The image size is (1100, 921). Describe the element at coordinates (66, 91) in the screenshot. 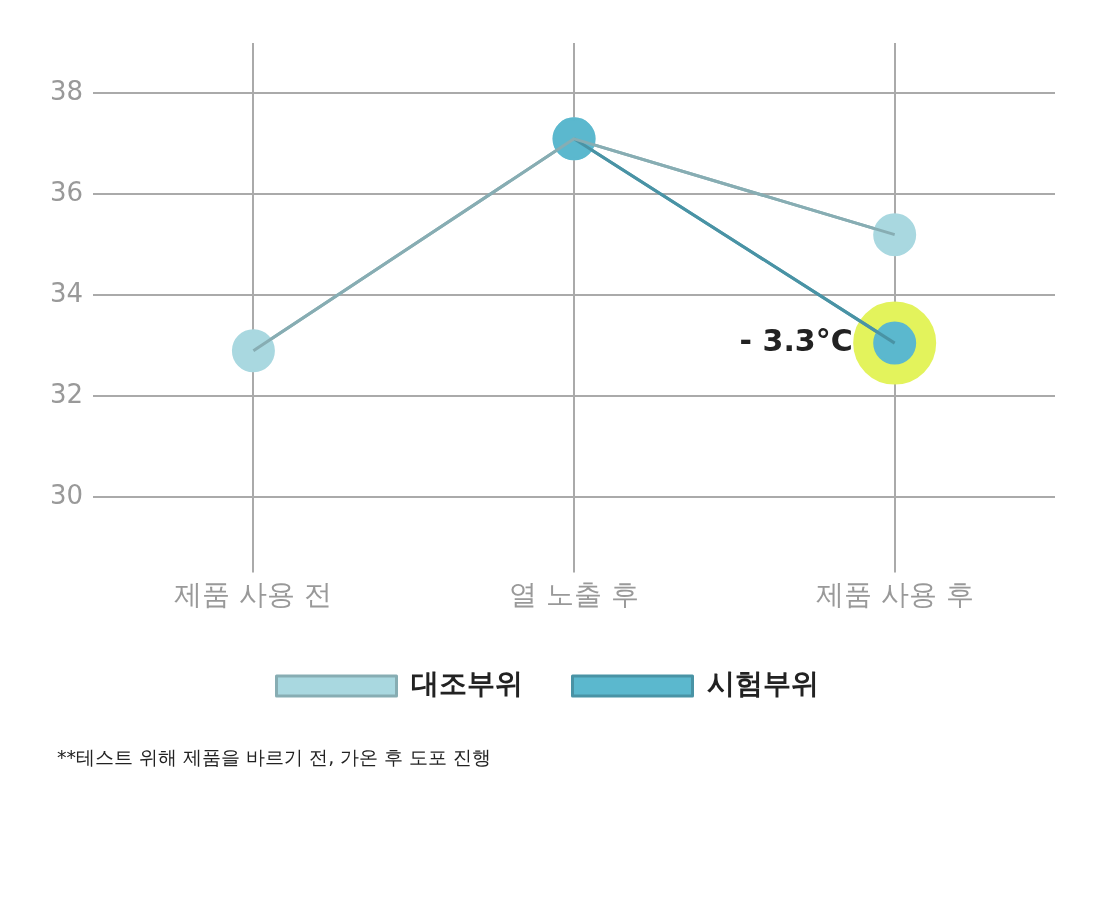

I see `y-tick-label: 38` at that location.